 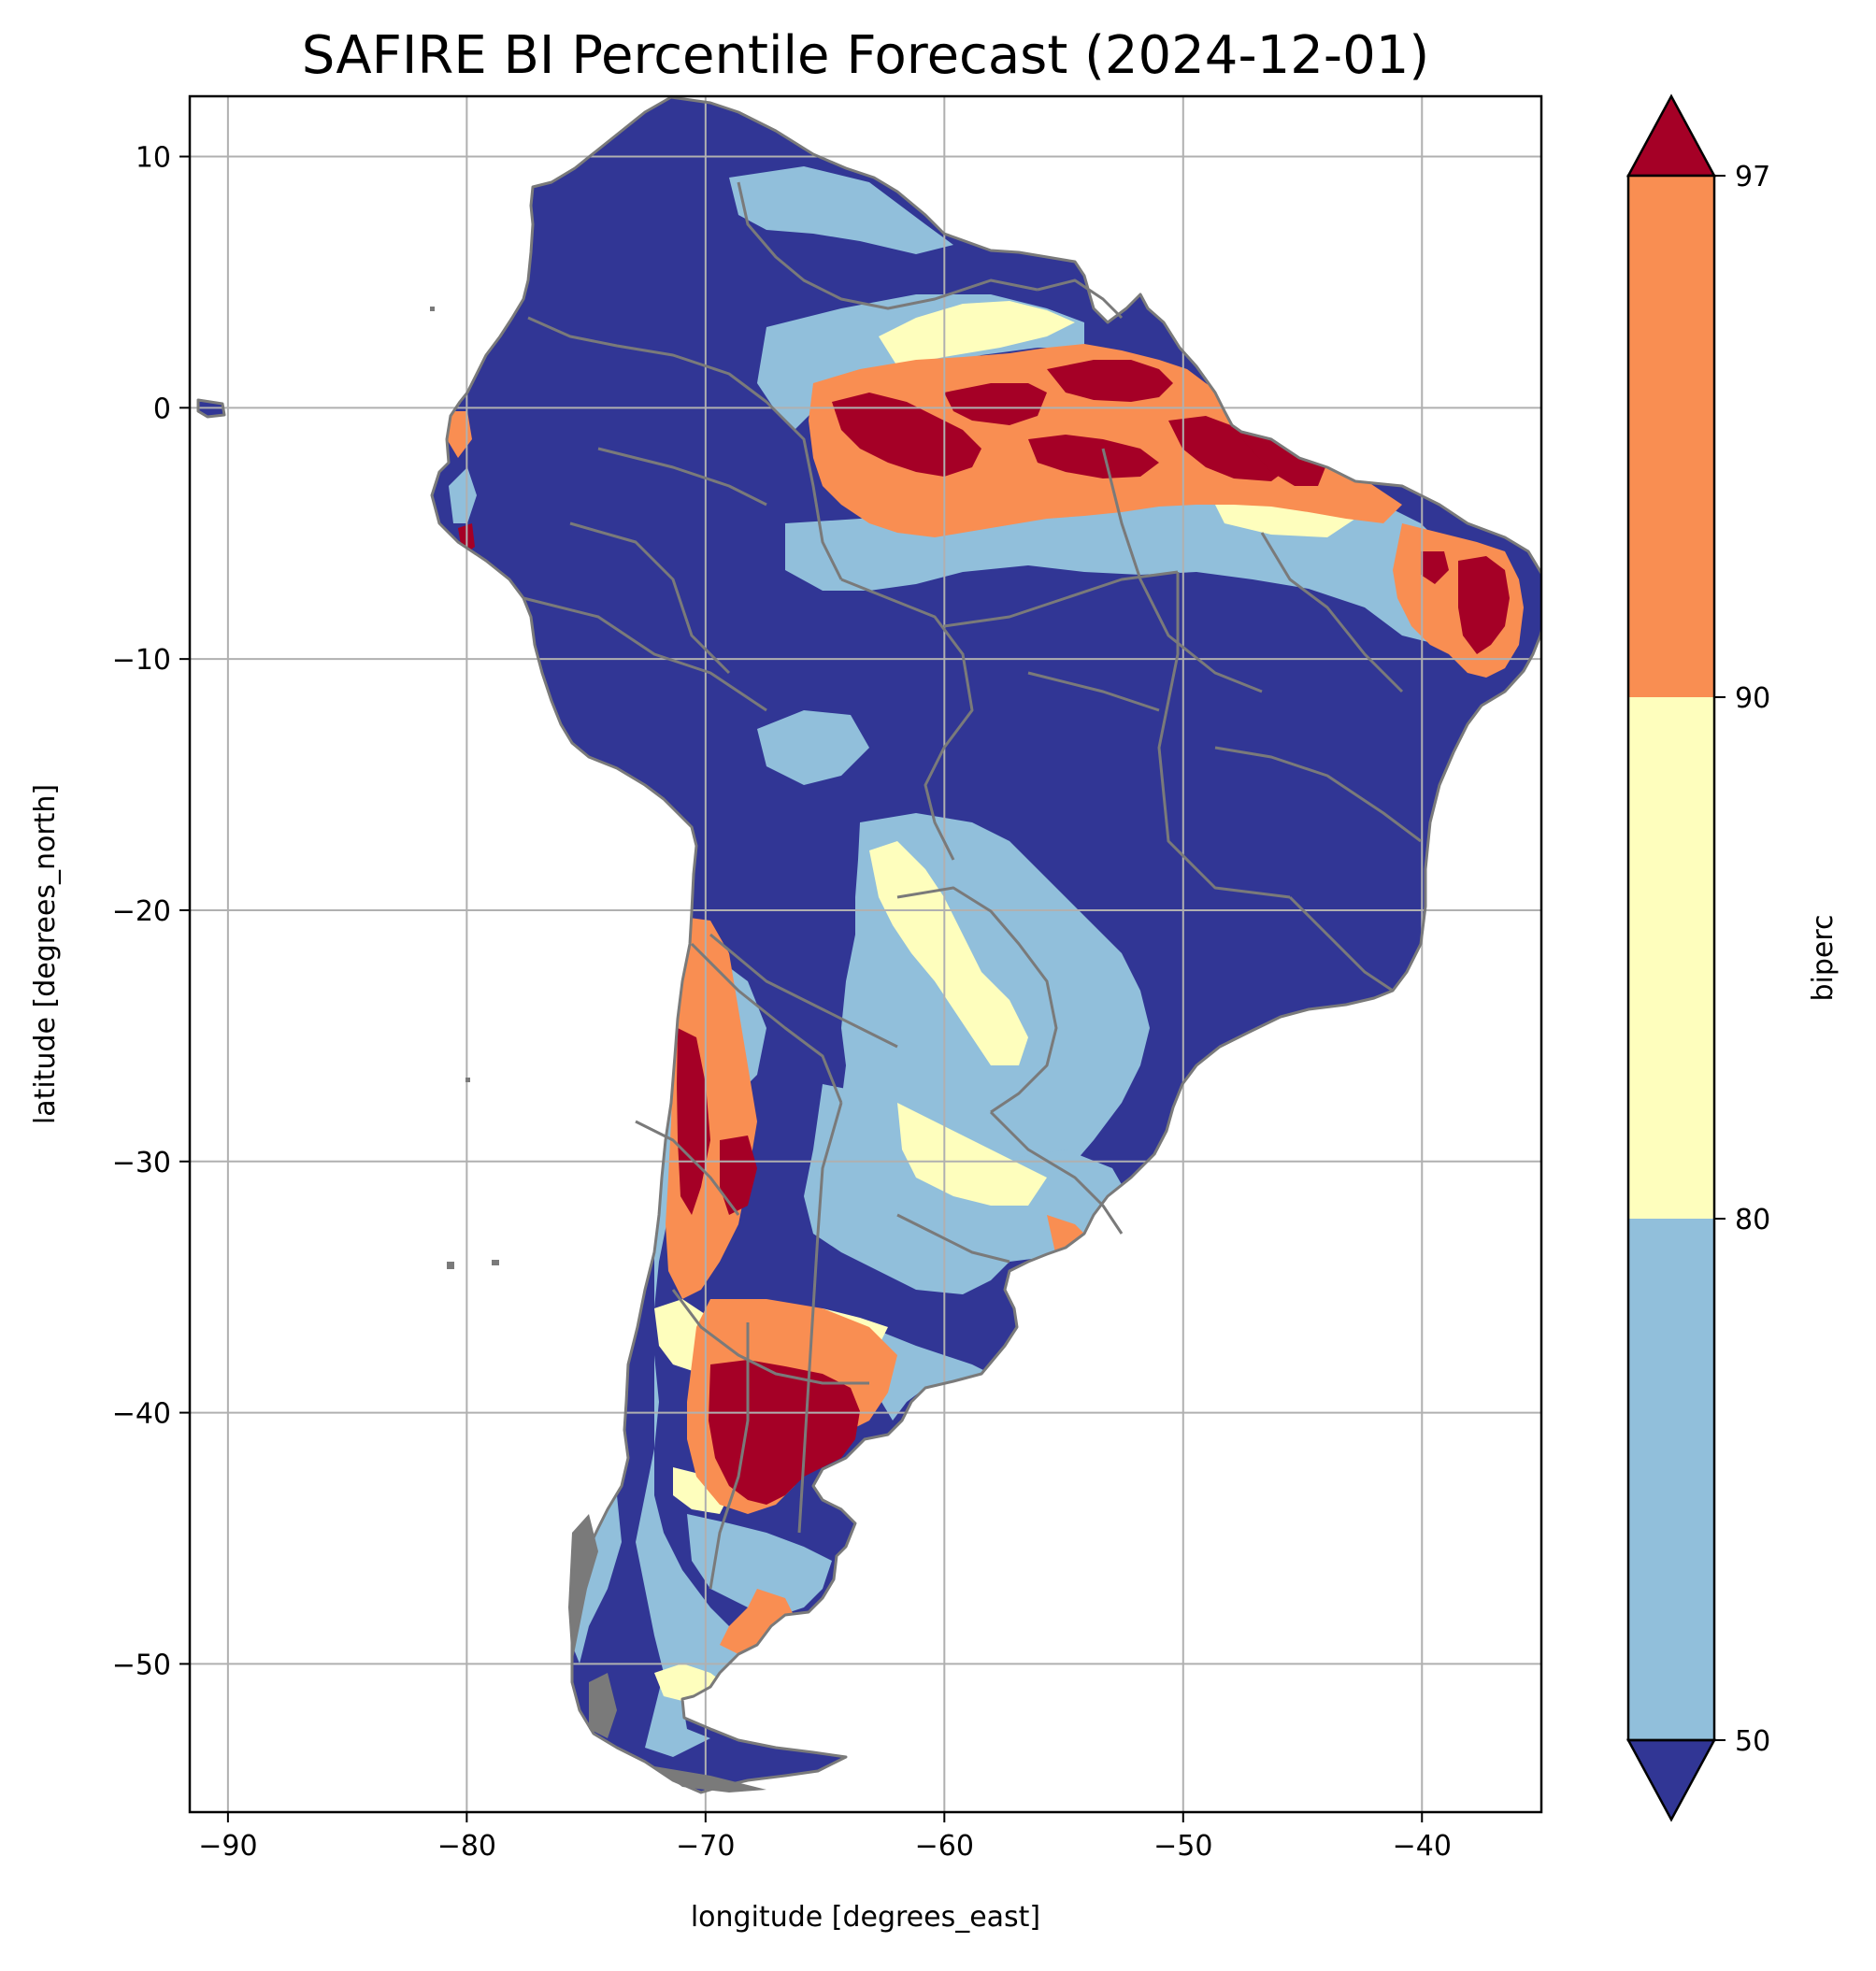 I want to click on y-tick-label: −50, so click(x=142, y=1665).